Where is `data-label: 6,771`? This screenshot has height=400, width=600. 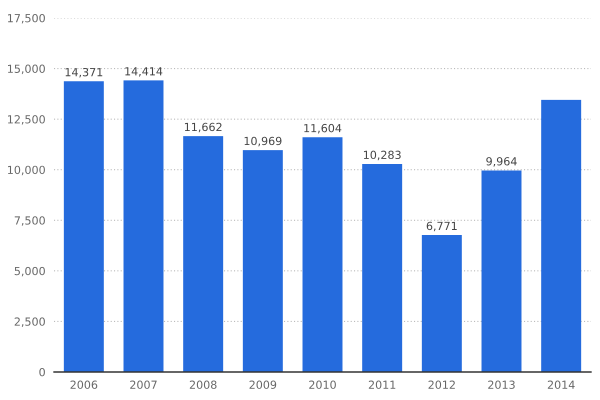
data-label: 6,771 is located at coordinates (441, 227).